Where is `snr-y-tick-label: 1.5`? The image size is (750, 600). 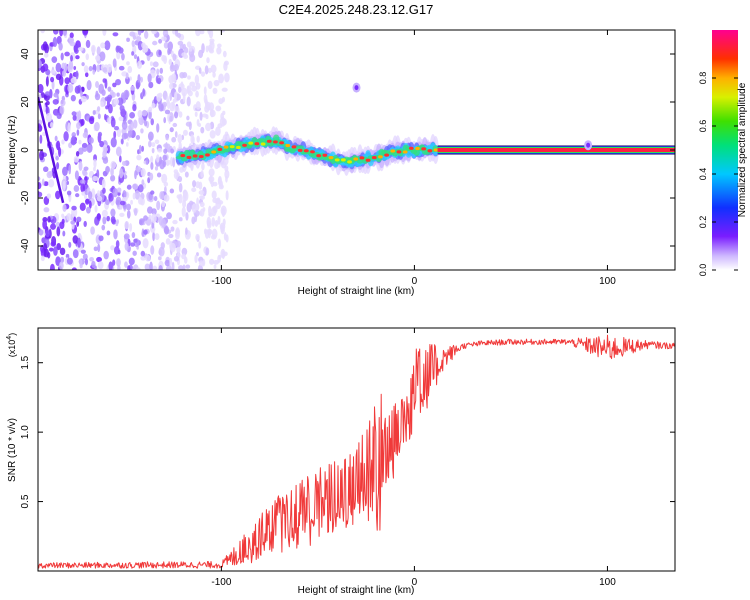
snr-y-tick-label: 1.5 is located at coordinates (25, 362).